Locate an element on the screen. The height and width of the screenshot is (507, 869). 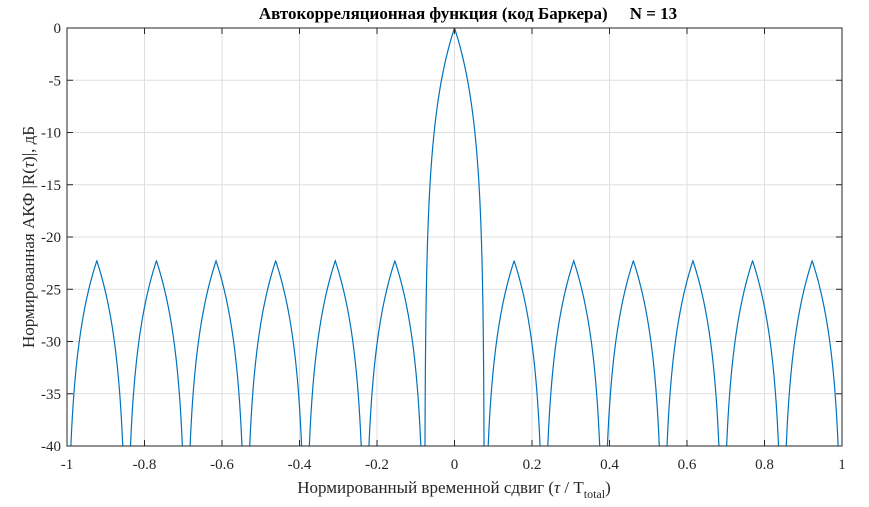
y-tick-labels: 0 -5 -10 -15 -20 -25 -30 -35 -40 is located at coordinates (51, 238).